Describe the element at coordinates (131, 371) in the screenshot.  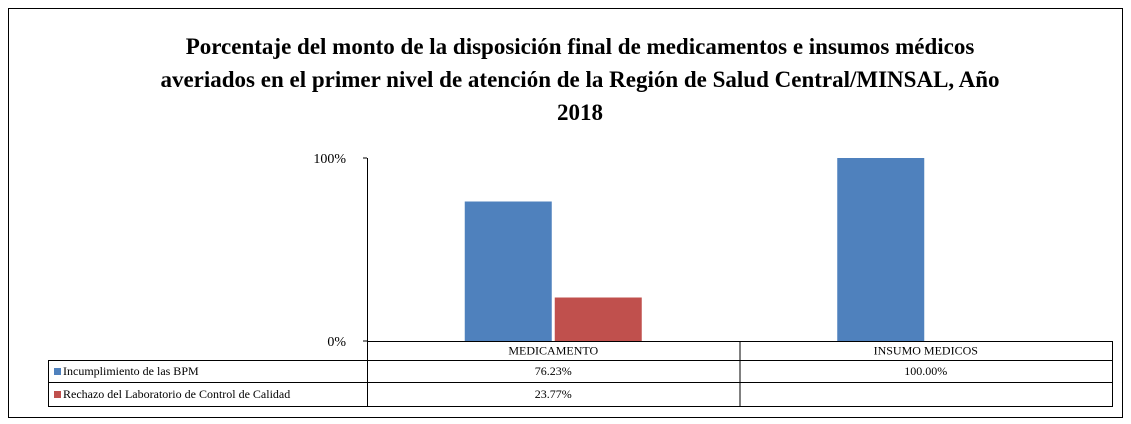
I see `legend-label: Incumplimiento de las BPM` at that location.